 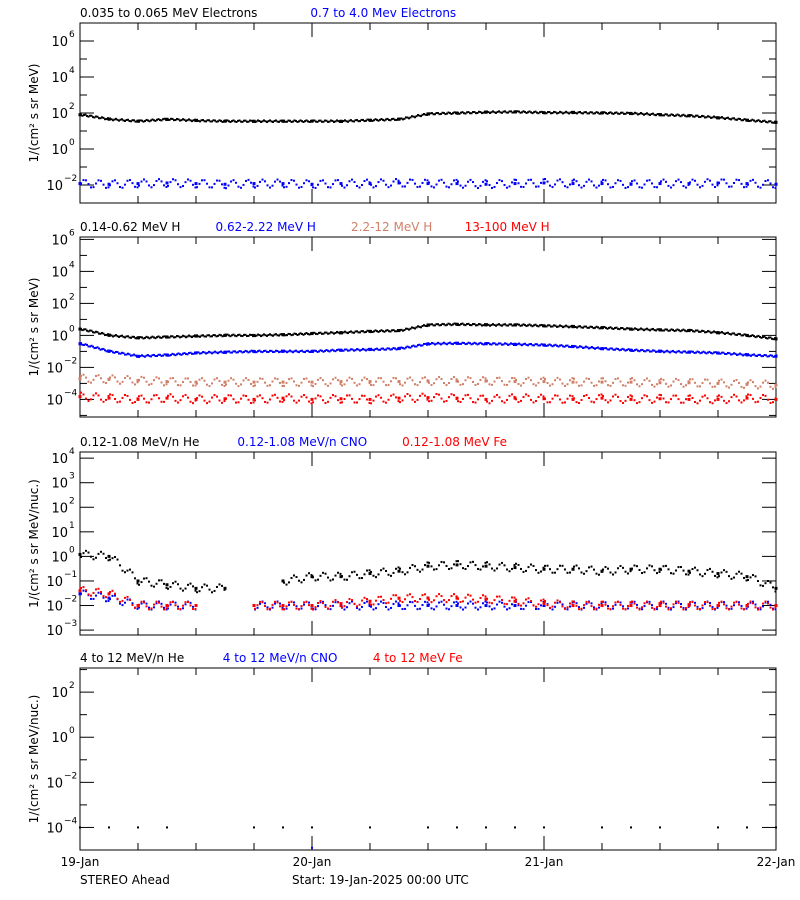 I want to click on x-tick-label: 22-Jan, so click(x=776, y=862).